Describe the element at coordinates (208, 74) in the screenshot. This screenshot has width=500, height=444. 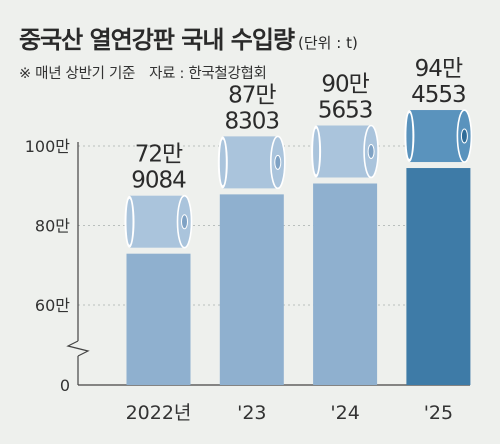
I see `source-note: 자료 : 한국철강협회` at that location.